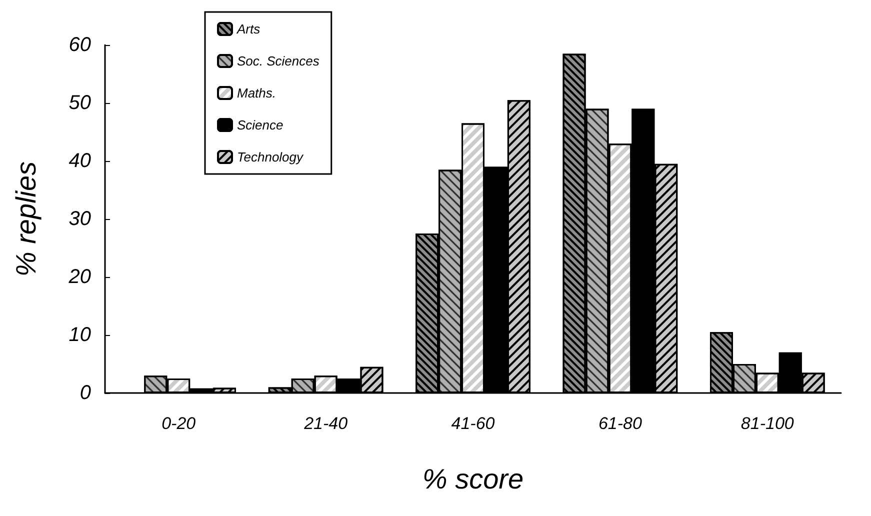 Image resolution: width=871 pixels, height=516 pixels. I want to click on y-axis-title: % replies, so click(26, 219).